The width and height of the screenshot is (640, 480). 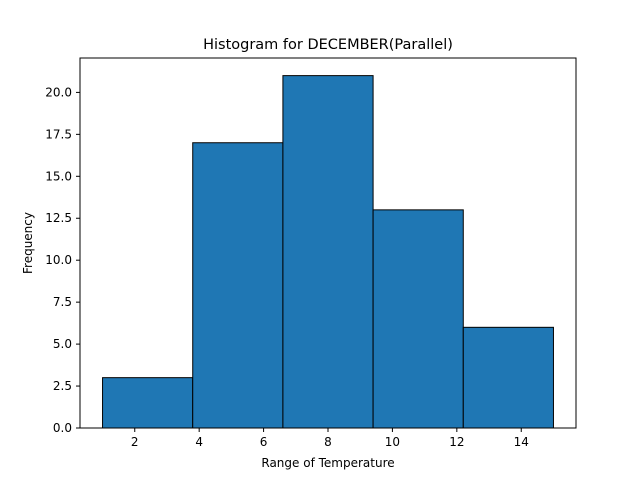 What do you see at coordinates (62, 344) in the screenshot?
I see `y-tick-label: 5.0` at bounding box center [62, 344].